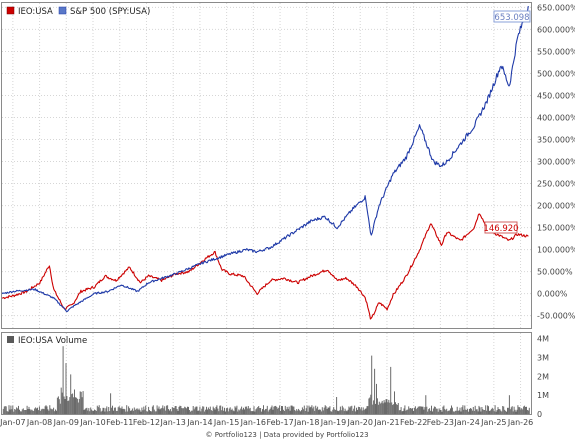 This screenshot has width=575, height=442. Describe the element at coordinates (172, 422) in the screenshot. I see `x-tick-label: Jan-13` at that location.